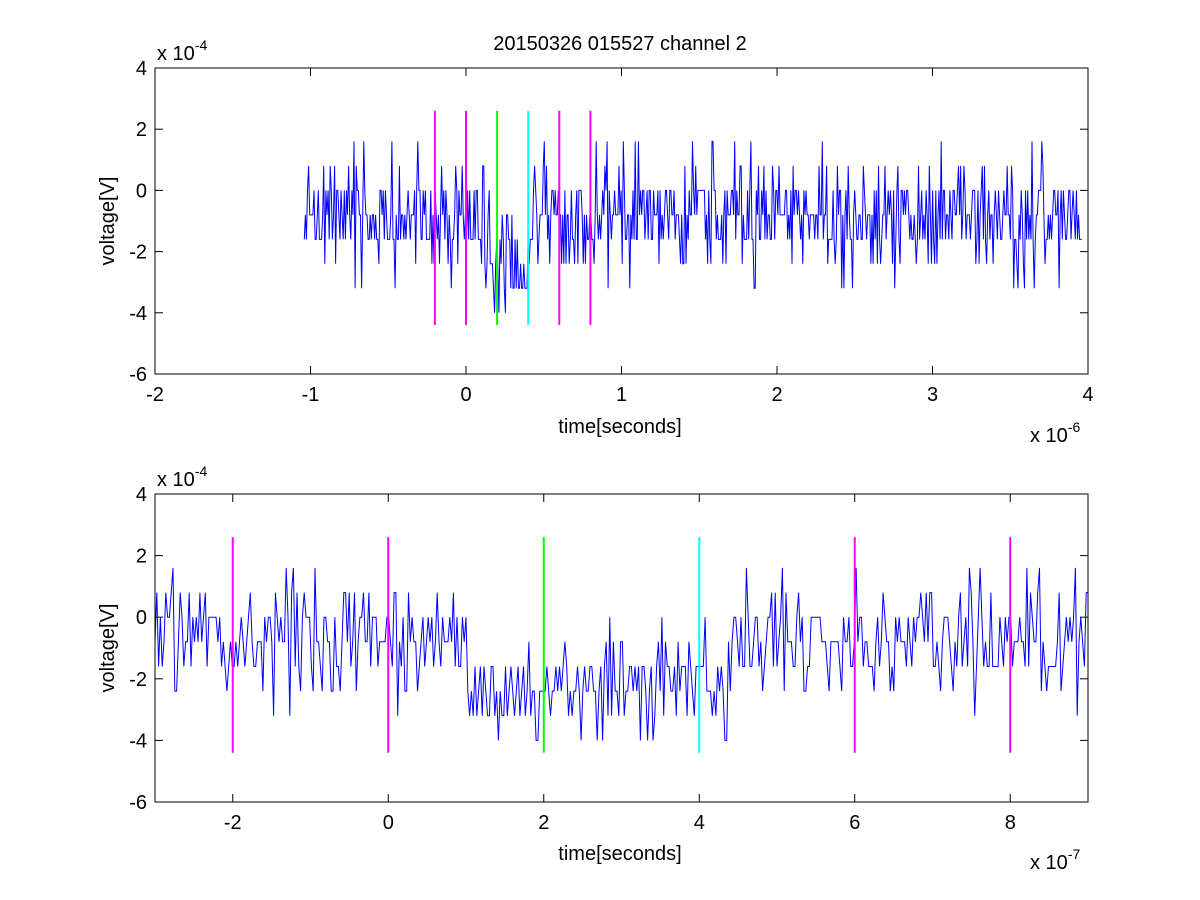  Describe the element at coordinates (108, 648) in the screenshot. I see `bottom-y-axis-label: voltage[V]` at that location.